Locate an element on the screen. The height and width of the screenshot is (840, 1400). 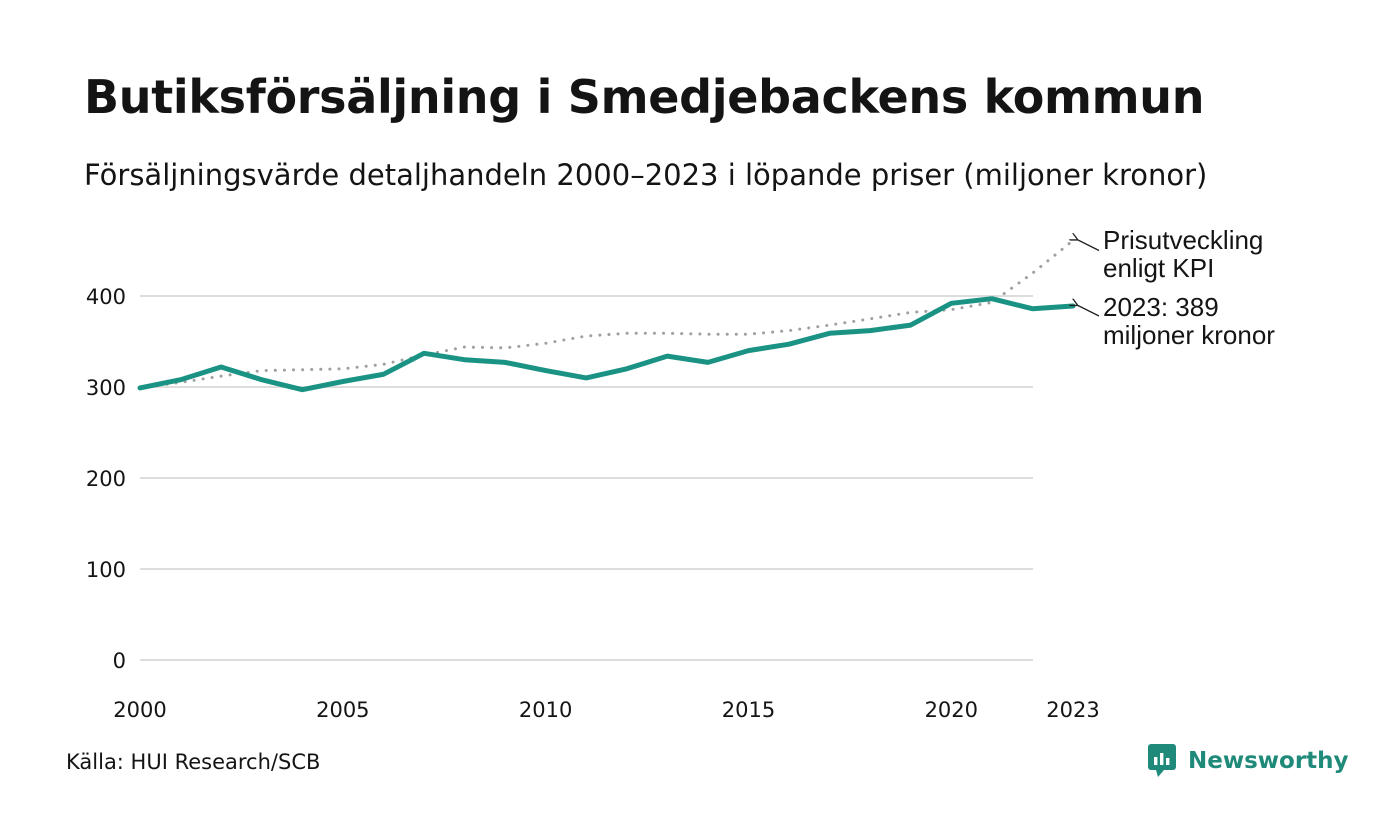
x-tick-label: 2010 is located at coordinates (545, 710).